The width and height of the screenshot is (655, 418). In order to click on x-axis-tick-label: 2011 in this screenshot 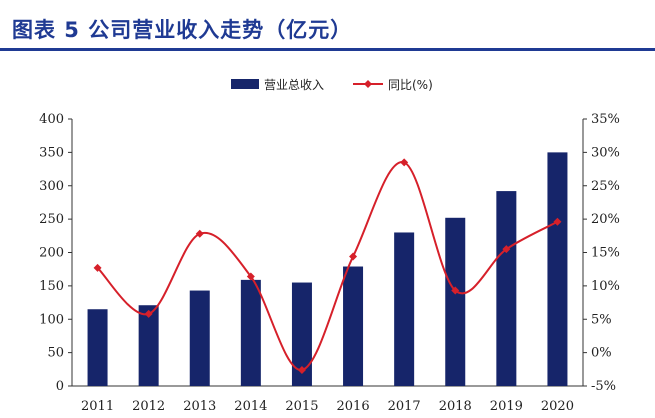, I will do `click(97, 406)`.